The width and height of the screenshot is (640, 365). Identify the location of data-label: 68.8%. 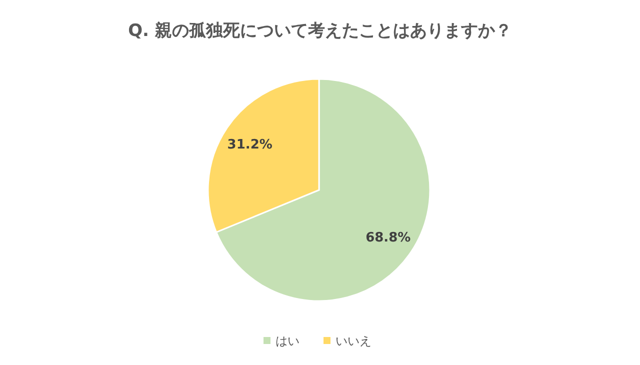
(388, 238).